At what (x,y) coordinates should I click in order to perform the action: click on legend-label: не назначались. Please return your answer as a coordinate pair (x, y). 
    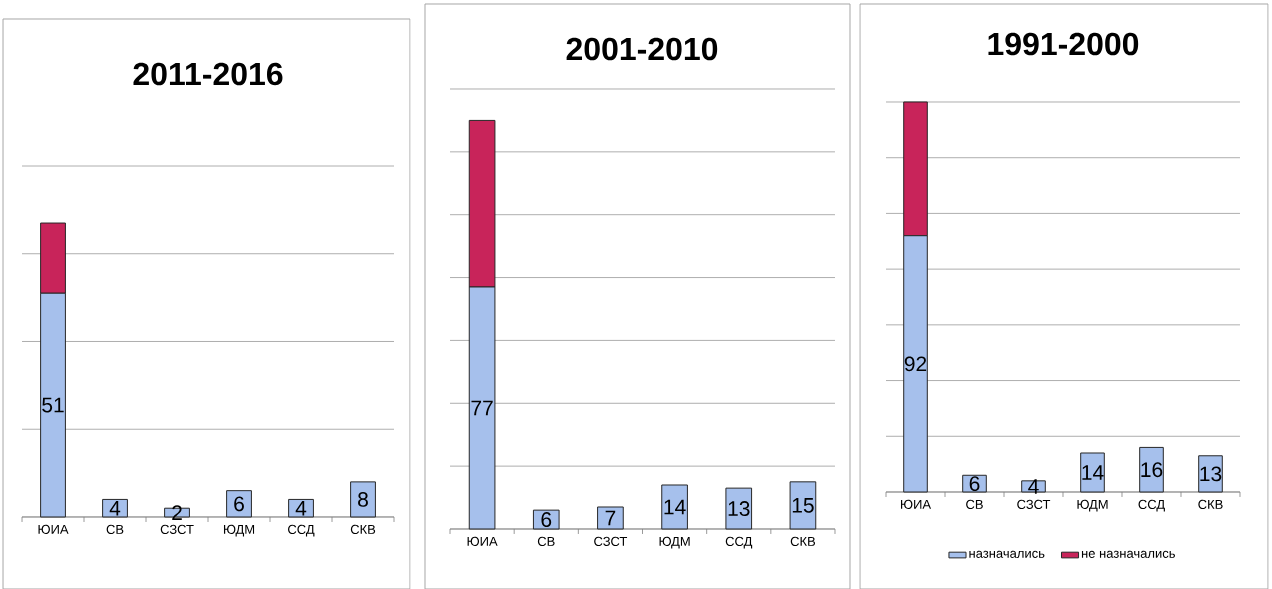
    Looking at the image, I should click on (1128, 554).